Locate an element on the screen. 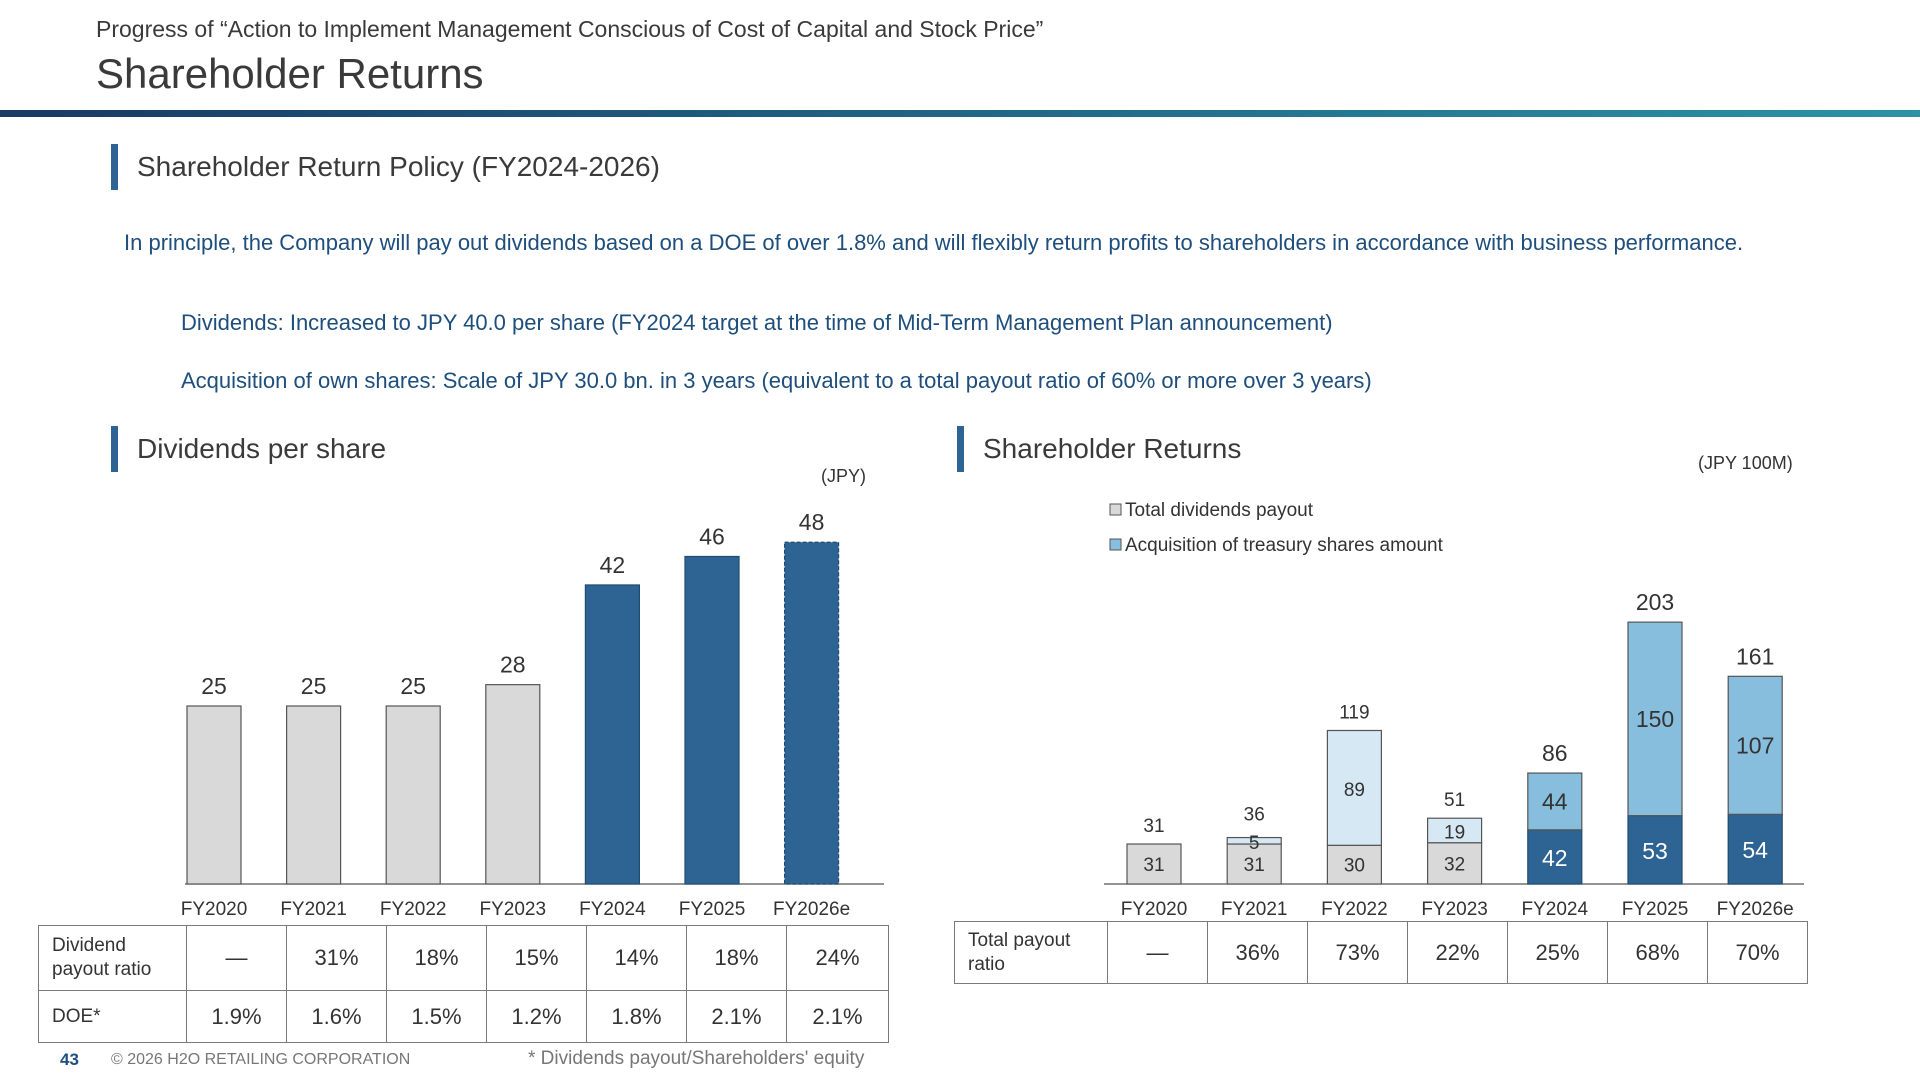 The image size is (1920, 1080). row-label: Dividend payout ratio is located at coordinates (112, 958).